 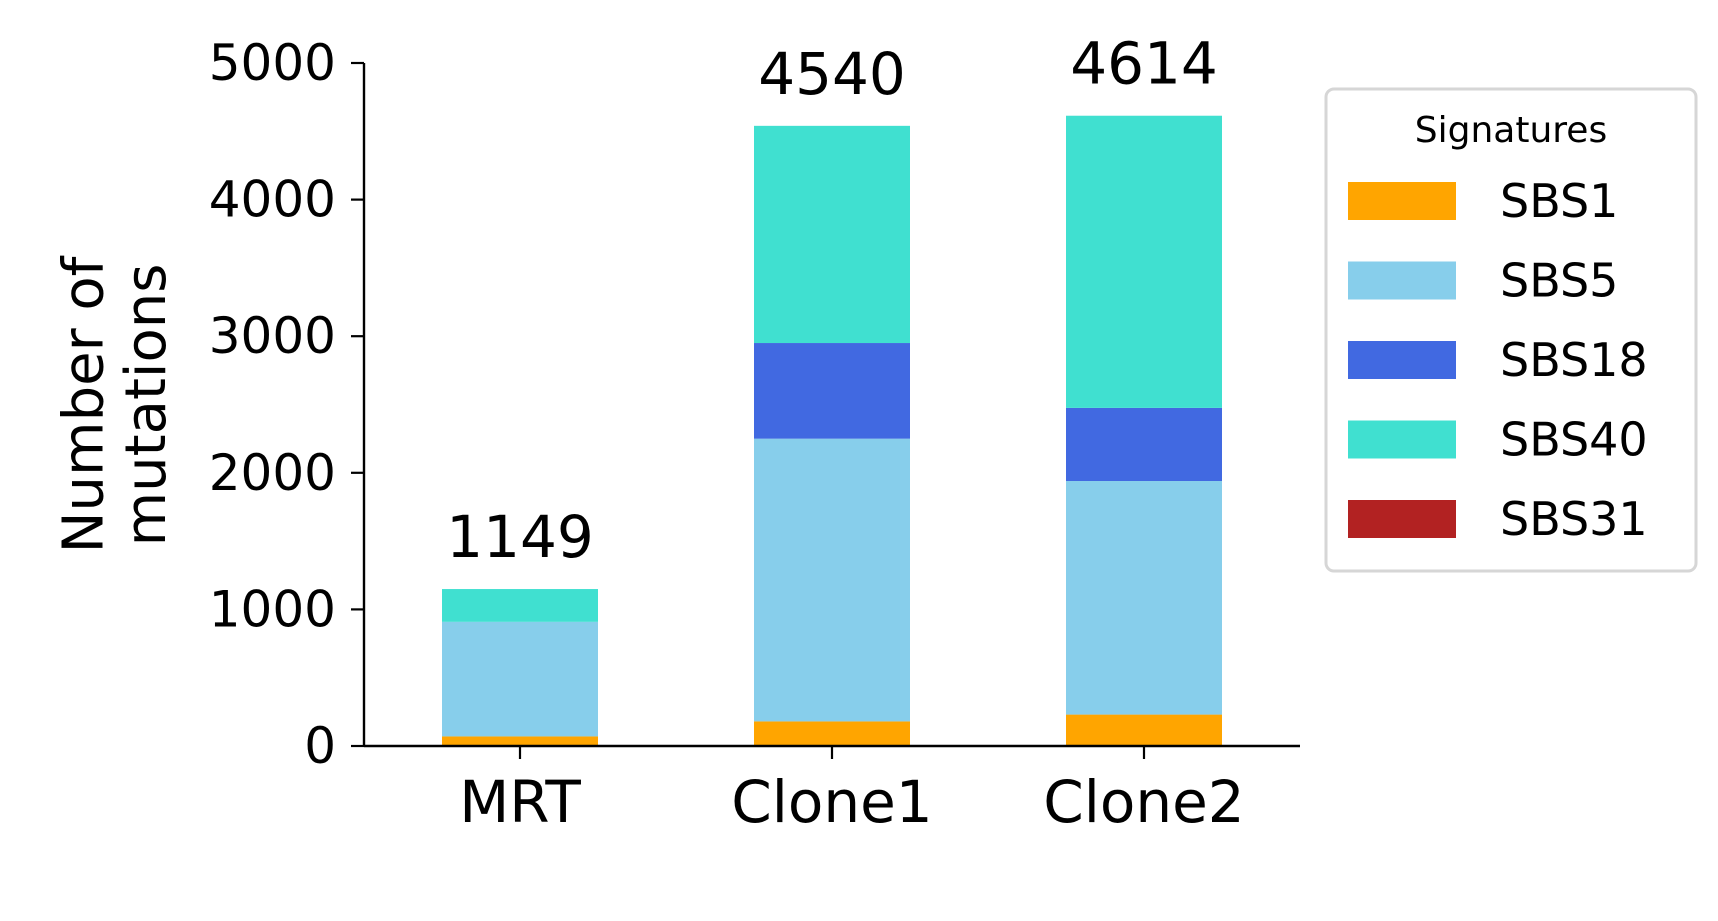 What do you see at coordinates (1144, 261) in the screenshot?
I see `bar-segment-sbs40-clone2` at bounding box center [1144, 261].